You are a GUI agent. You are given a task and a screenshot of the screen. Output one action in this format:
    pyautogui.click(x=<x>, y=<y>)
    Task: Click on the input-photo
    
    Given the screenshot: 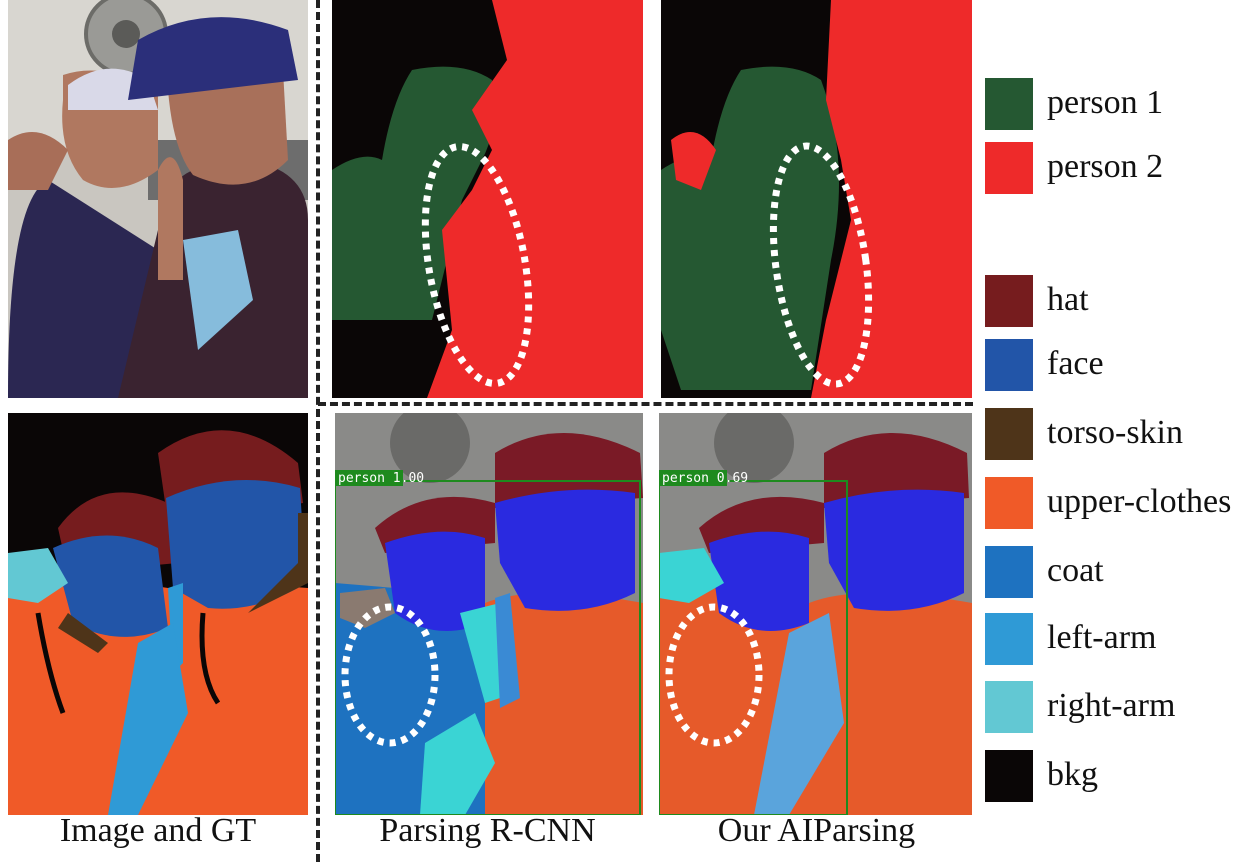 What is the action you would take?
    pyautogui.click(x=158, y=199)
    